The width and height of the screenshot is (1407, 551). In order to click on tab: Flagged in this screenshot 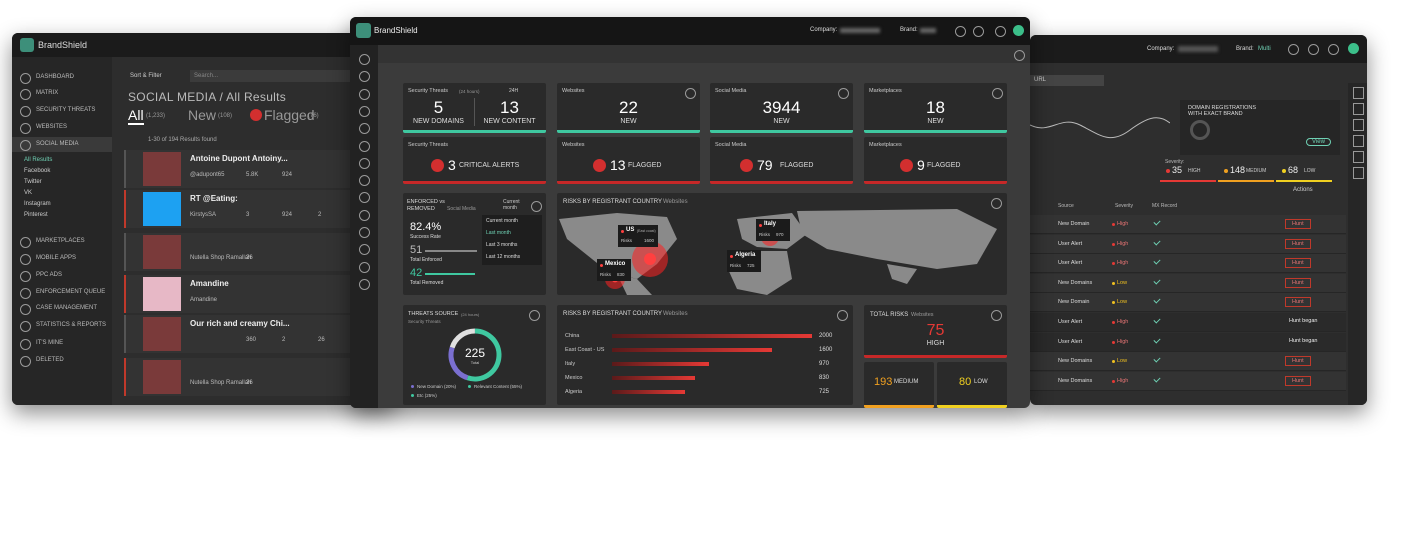, I will do `click(289, 115)`.